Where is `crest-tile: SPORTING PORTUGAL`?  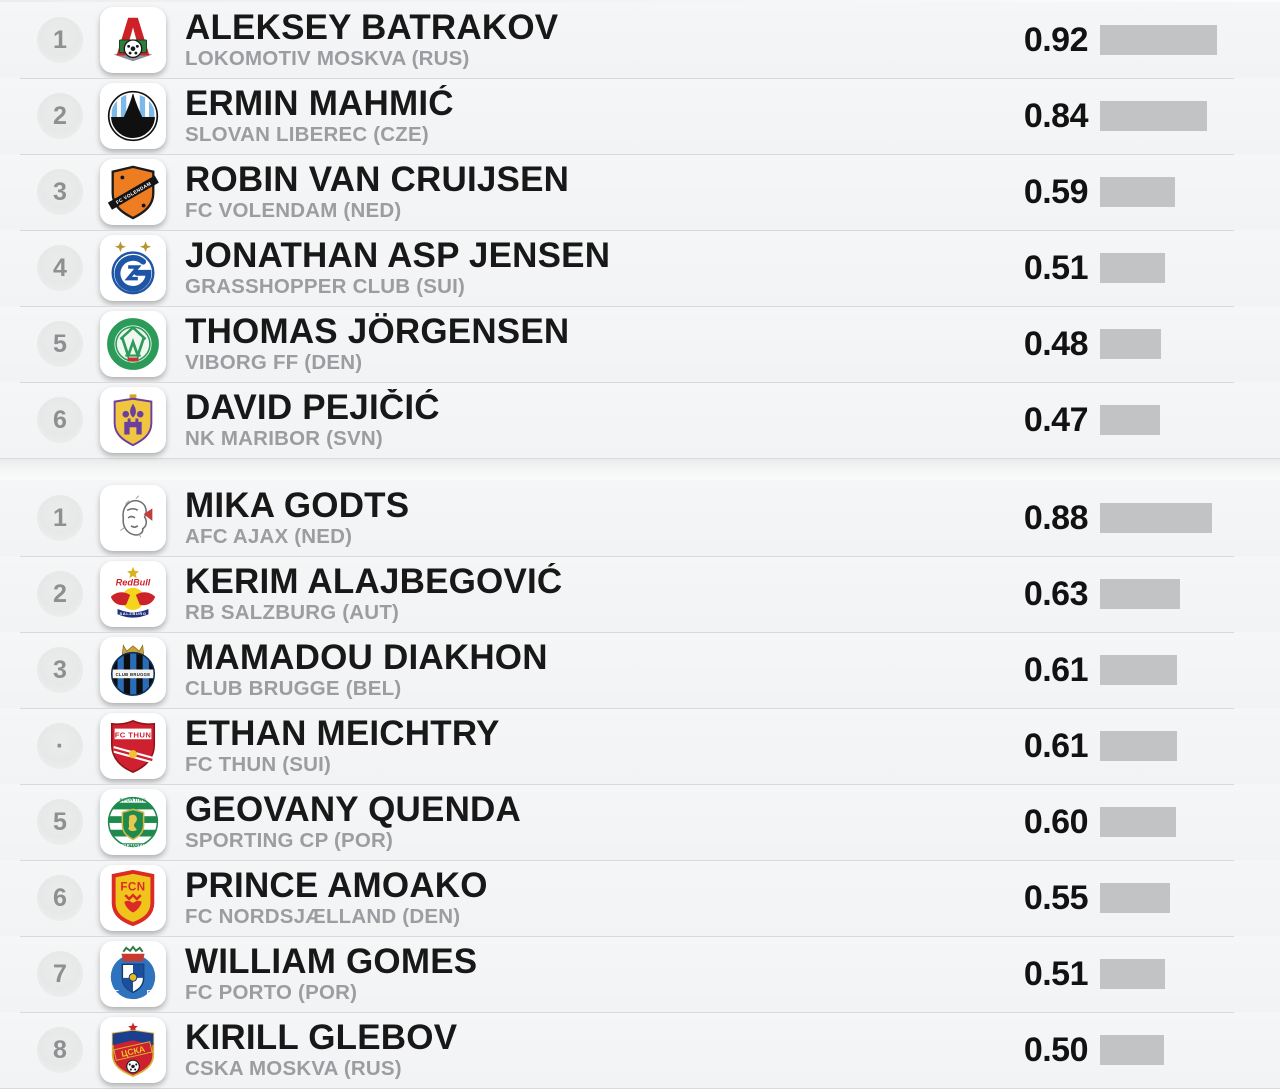 crest-tile: SPORTING PORTUGAL is located at coordinates (133, 822).